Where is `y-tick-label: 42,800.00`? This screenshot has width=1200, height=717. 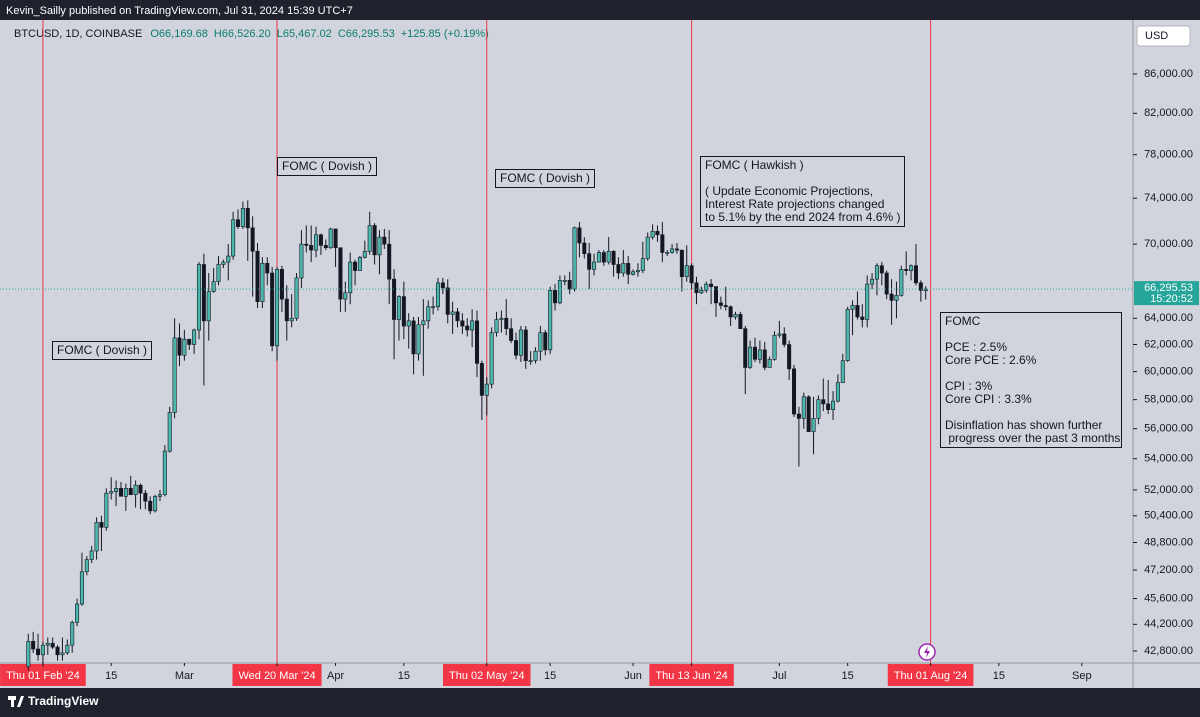 y-tick-label: 42,800.00 is located at coordinates (1168, 651).